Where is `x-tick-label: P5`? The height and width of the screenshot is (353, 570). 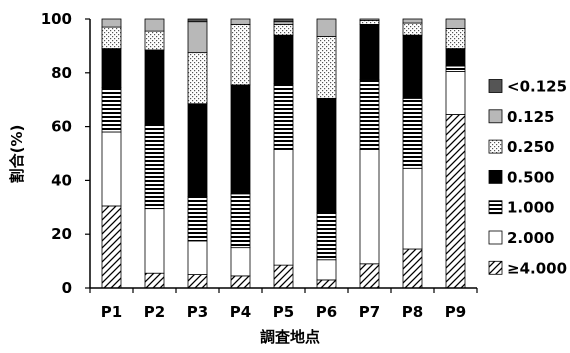
x-tick-label: P5 is located at coordinates (283, 312).